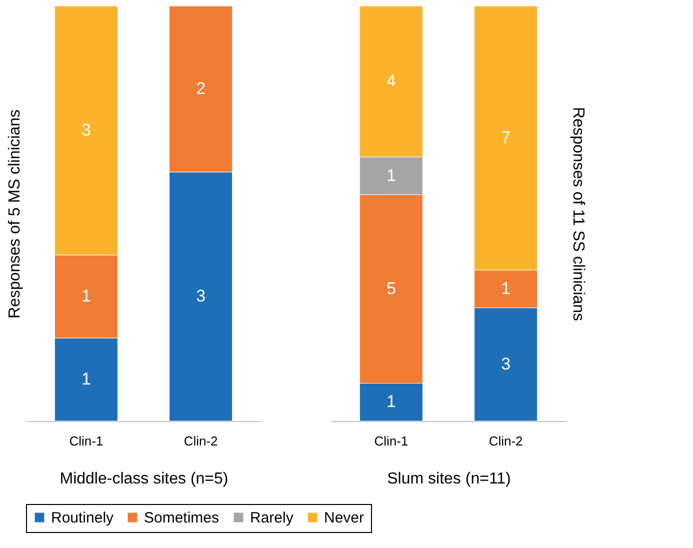 The width and height of the screenshot is (693, 548). What do you see at coordinates (578, 214) in the screenshot?
I see `y-axis-title: Responses of 11 SS clinicians` at bounding box center [578, 214].